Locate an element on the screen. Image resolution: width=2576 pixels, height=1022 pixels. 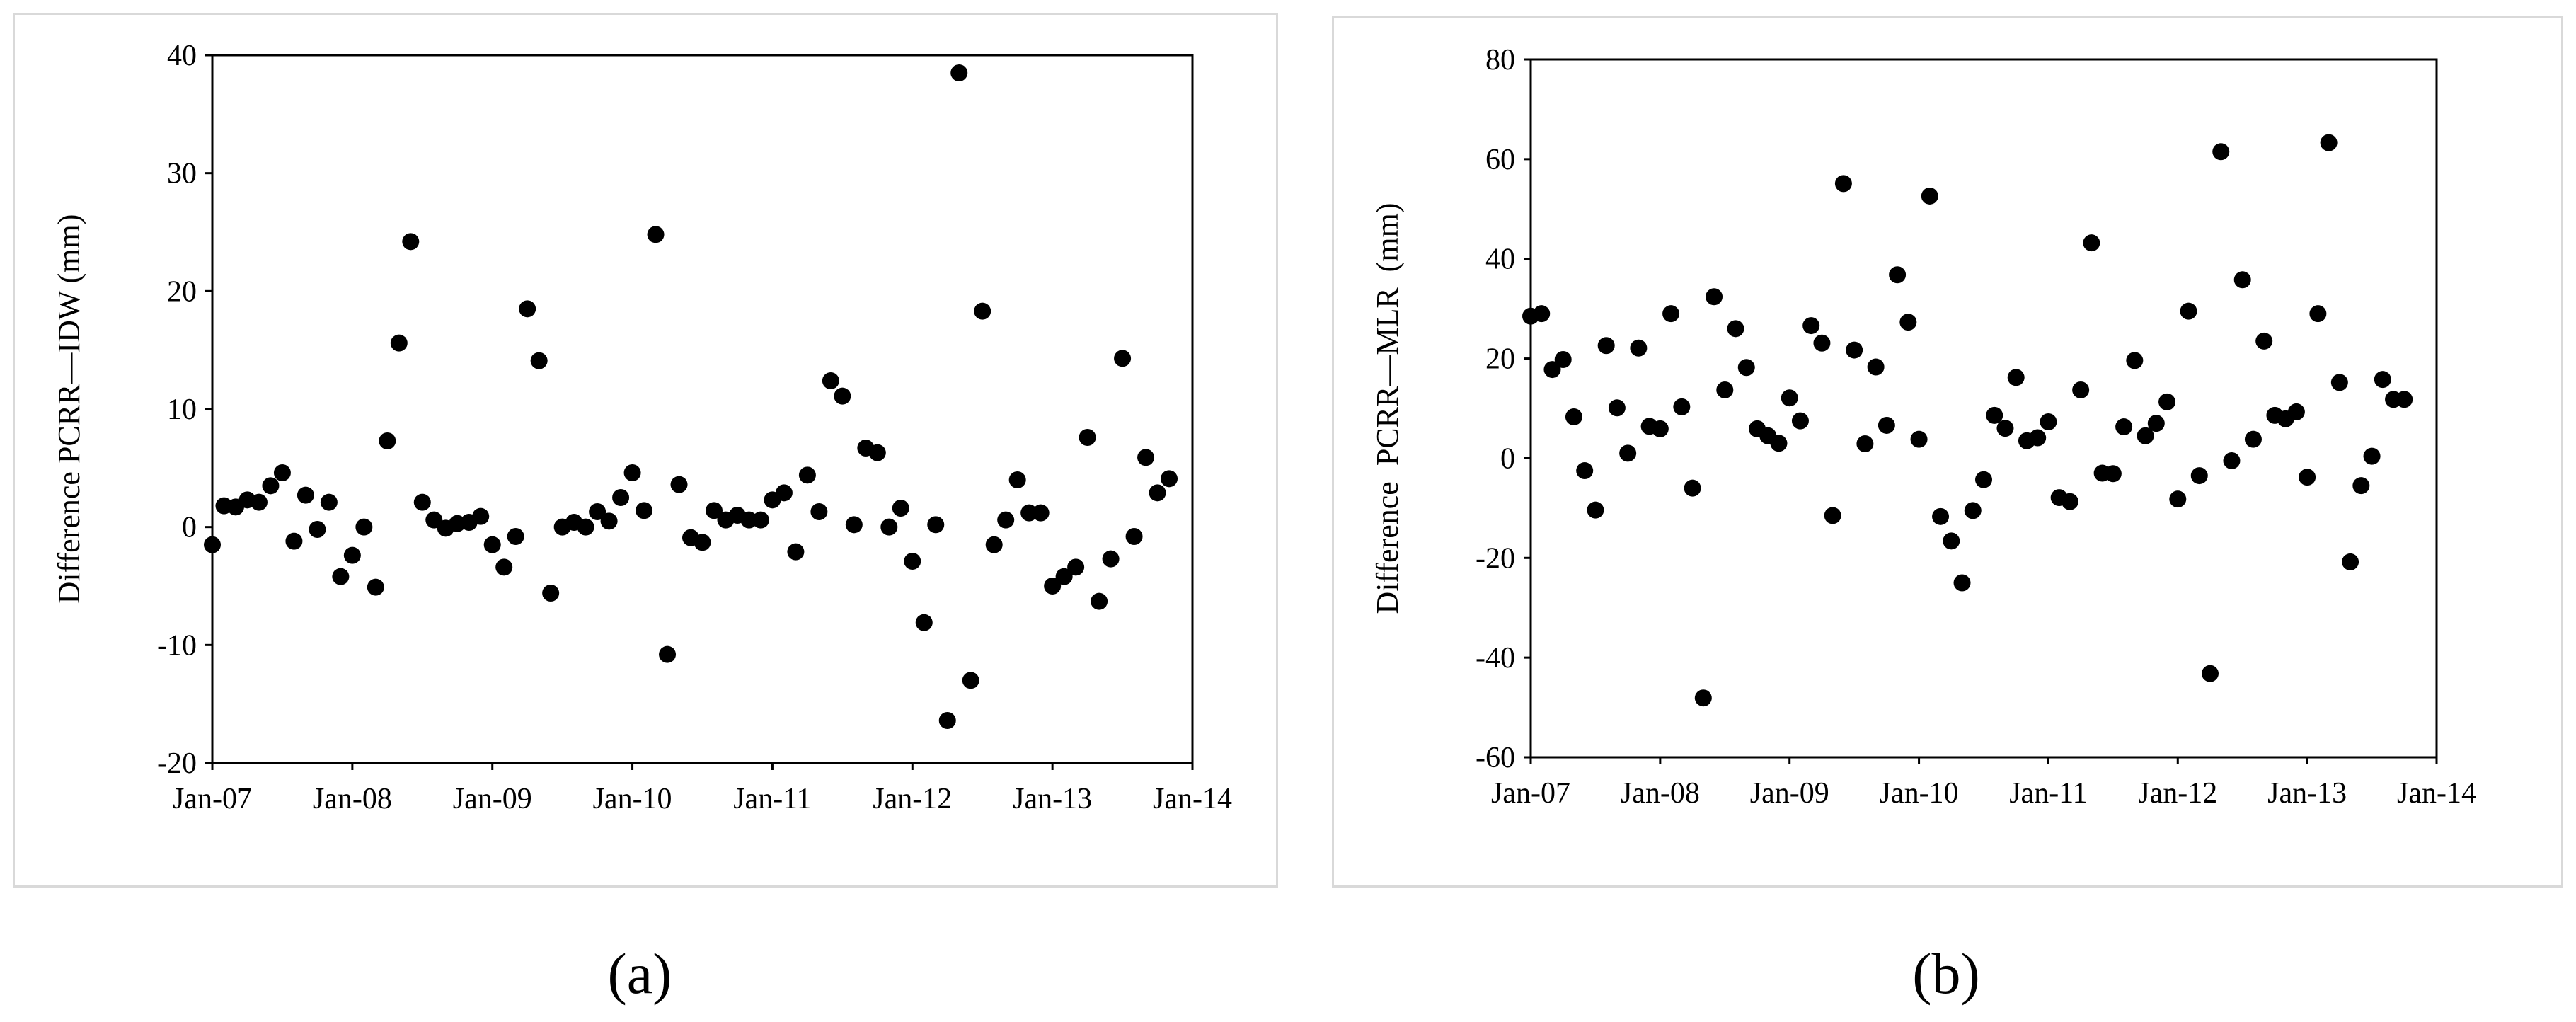
chart-b-x-tick-label: Jan-09 is located at coordinates (1789, 794).